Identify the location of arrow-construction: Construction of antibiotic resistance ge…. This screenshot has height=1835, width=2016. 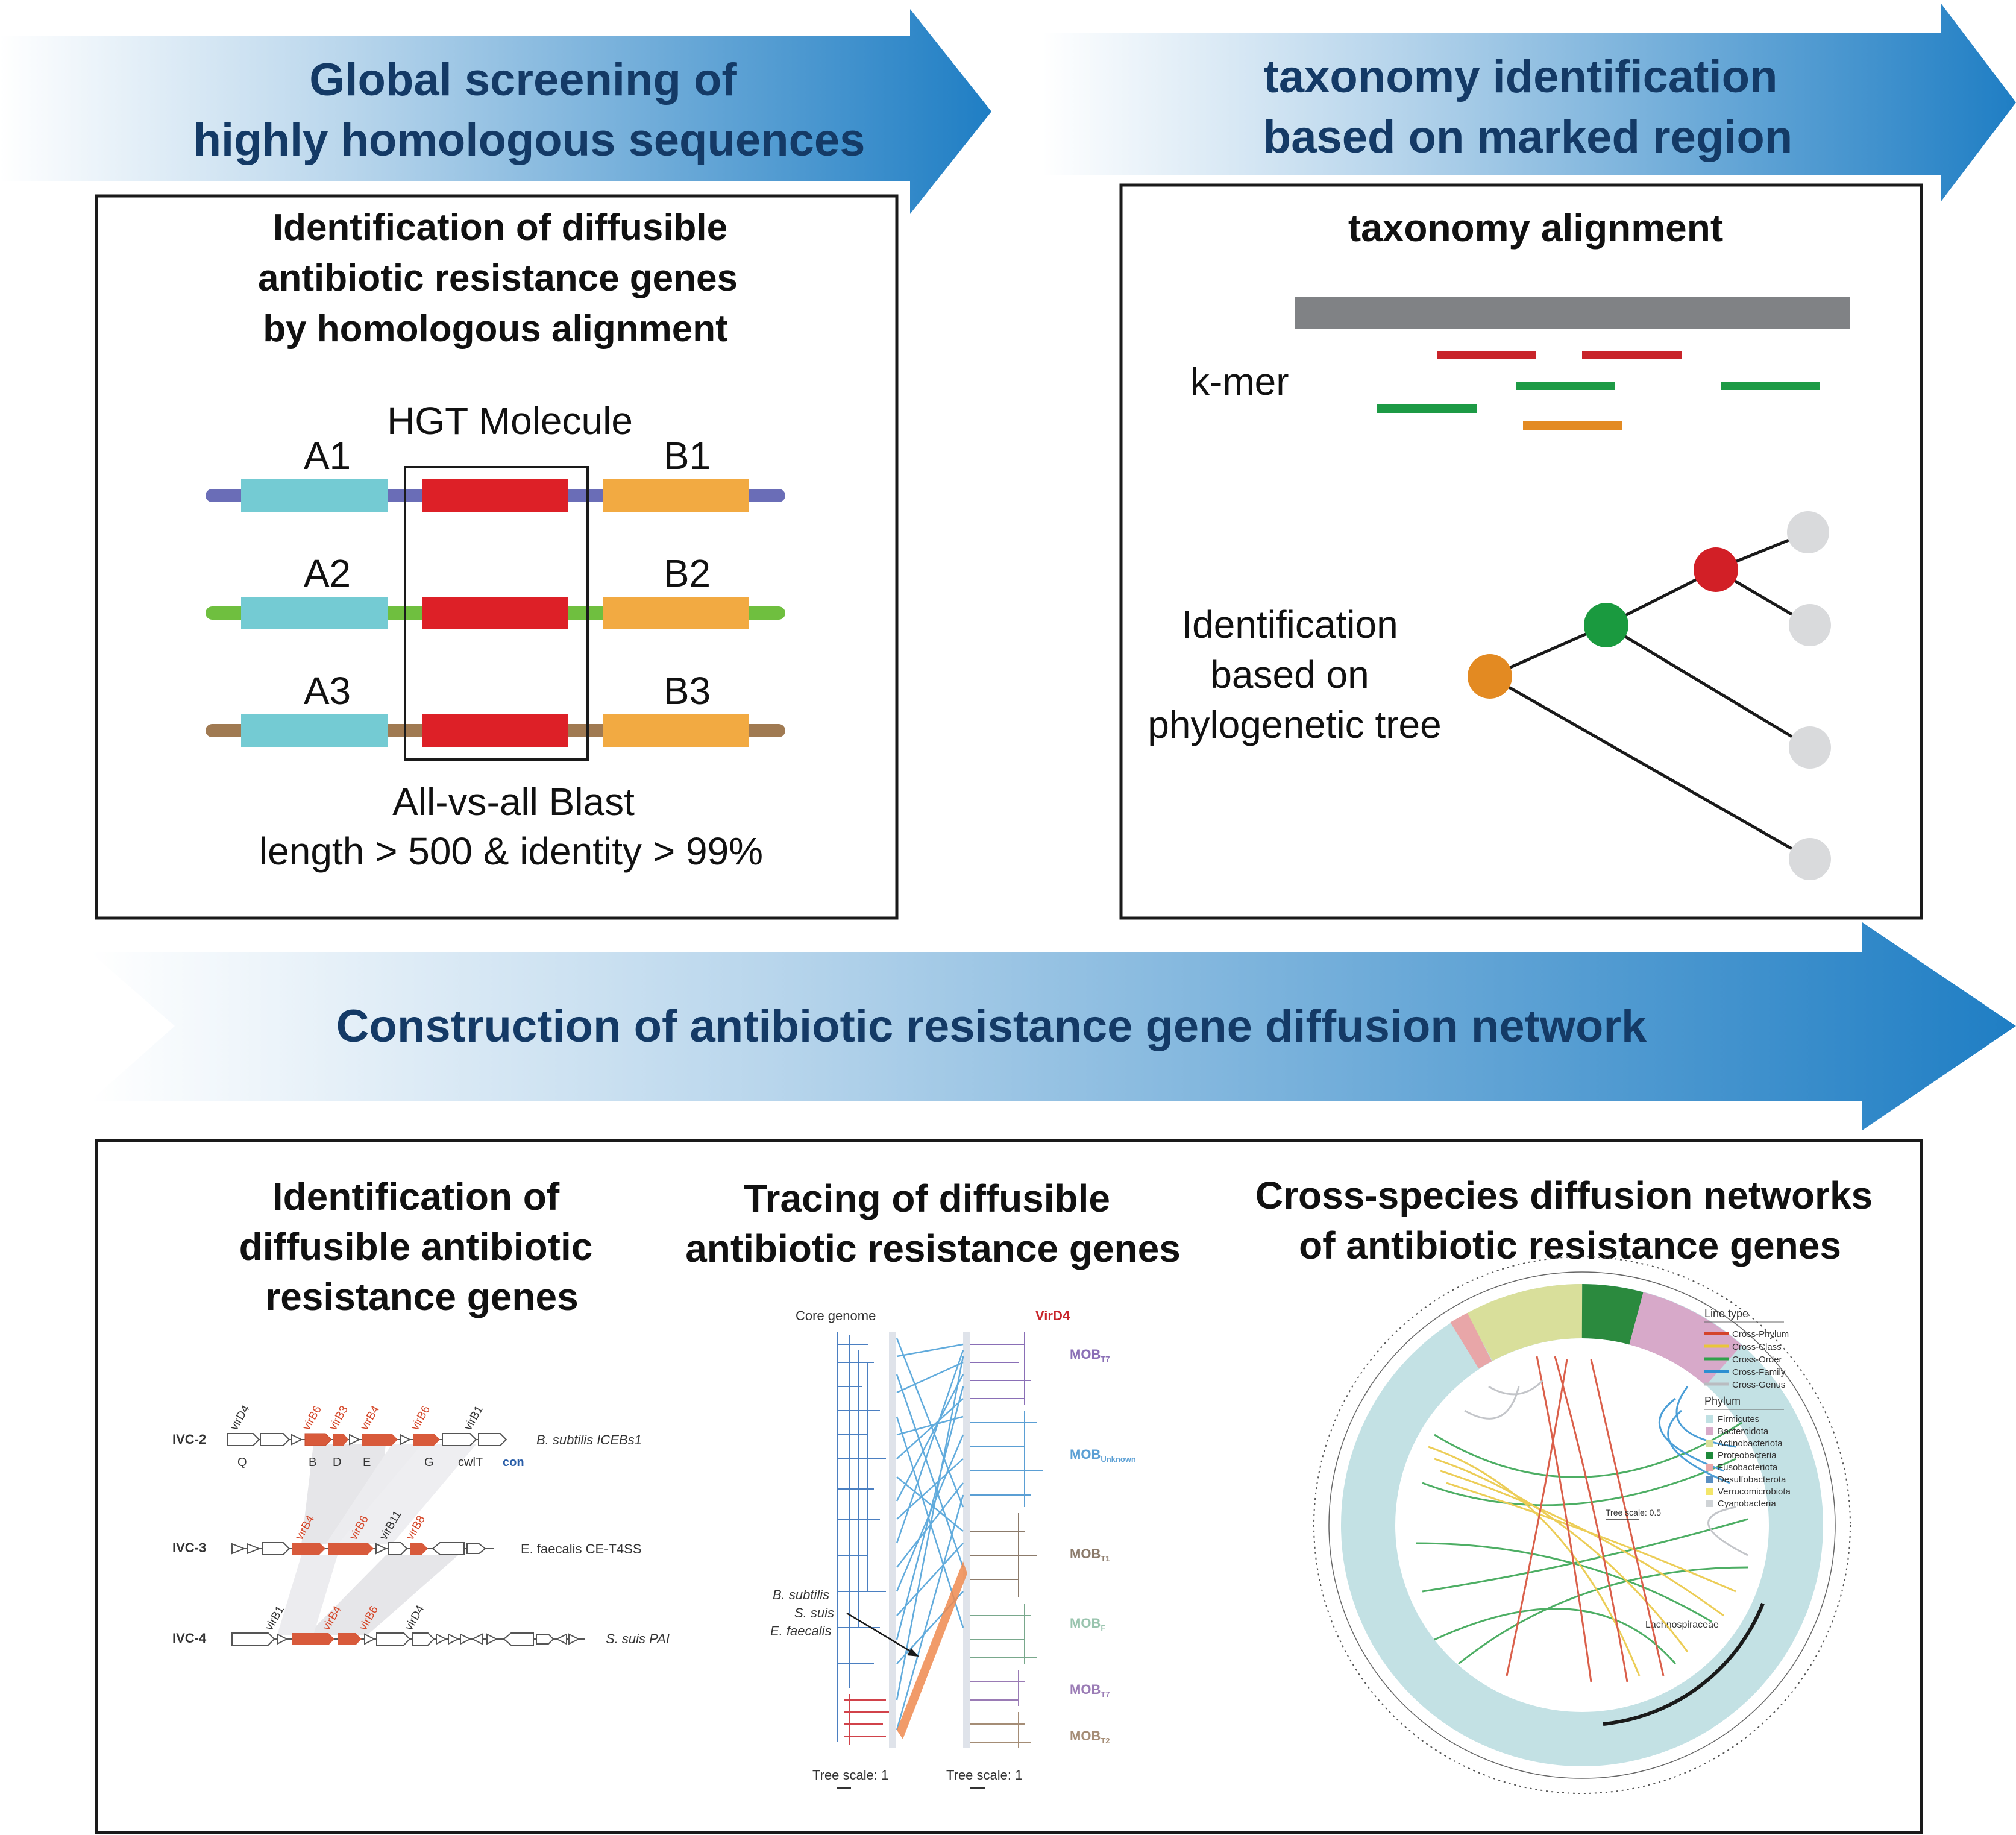
(1053, 1026).